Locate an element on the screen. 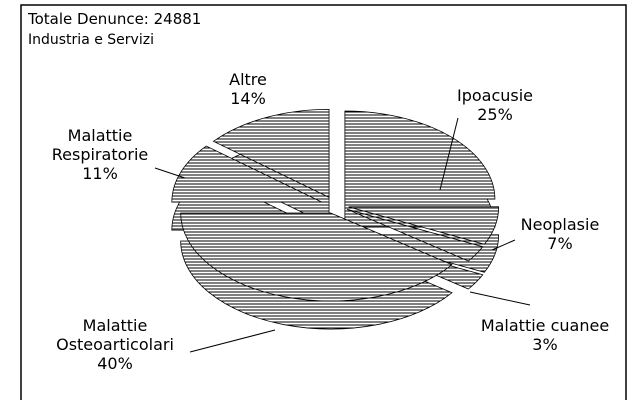 The image size is (636, 401). slice-label: Malattie Osteoarticolari is located at coordinates (115, 335).